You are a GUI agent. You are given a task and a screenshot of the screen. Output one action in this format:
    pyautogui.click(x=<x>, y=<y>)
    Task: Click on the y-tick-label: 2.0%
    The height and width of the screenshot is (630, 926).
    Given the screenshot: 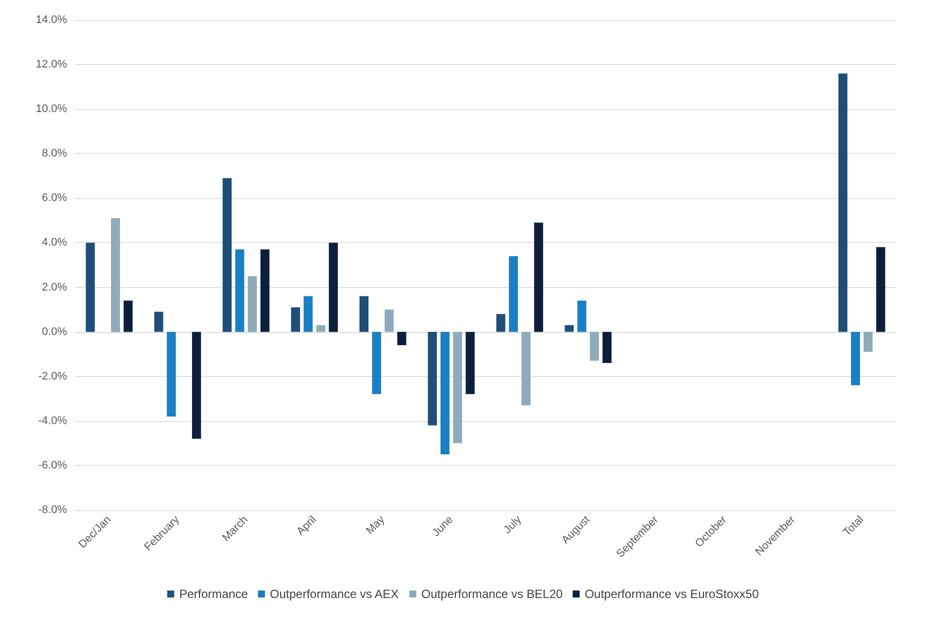 What is the action you would take?
    pyautogui.click(x=55, y=287)
    